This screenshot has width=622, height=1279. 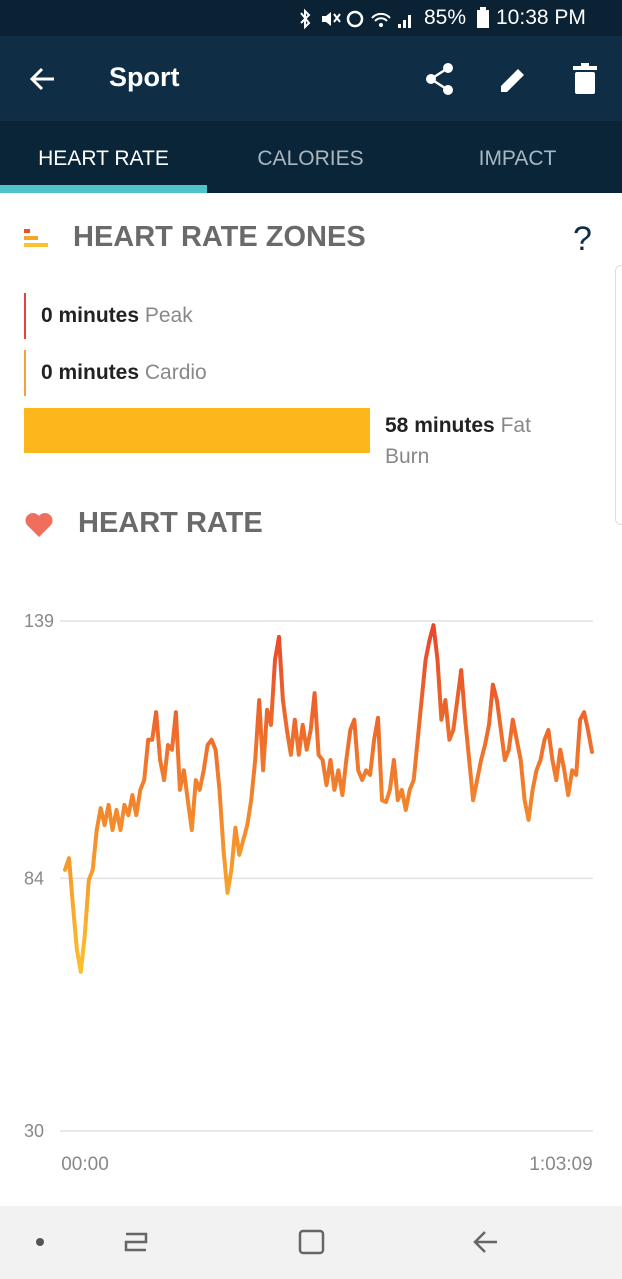 What do you see at coordinates (36, 238) in the screenshot?
I see `zones-icon` at bounding box center [36, 238].